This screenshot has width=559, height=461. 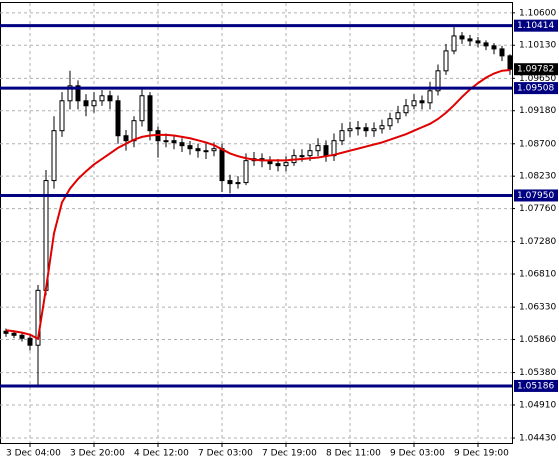 What do you see at coordinates (537, 308) in the screenshot?
I see `y-tick-label: 1.06330` at bounding box center [537, 308].